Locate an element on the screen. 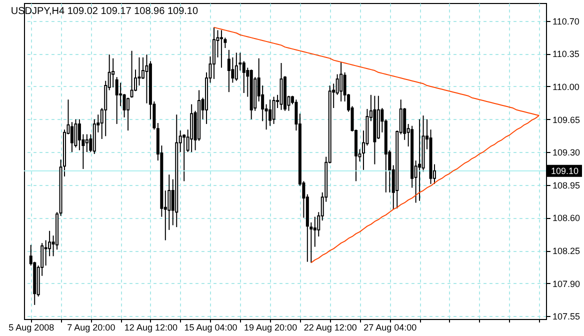 The height and width of the screenshot is (336, 584). x-tick-label: 12 Aug 12:00 is located at coordinates (151, 327).